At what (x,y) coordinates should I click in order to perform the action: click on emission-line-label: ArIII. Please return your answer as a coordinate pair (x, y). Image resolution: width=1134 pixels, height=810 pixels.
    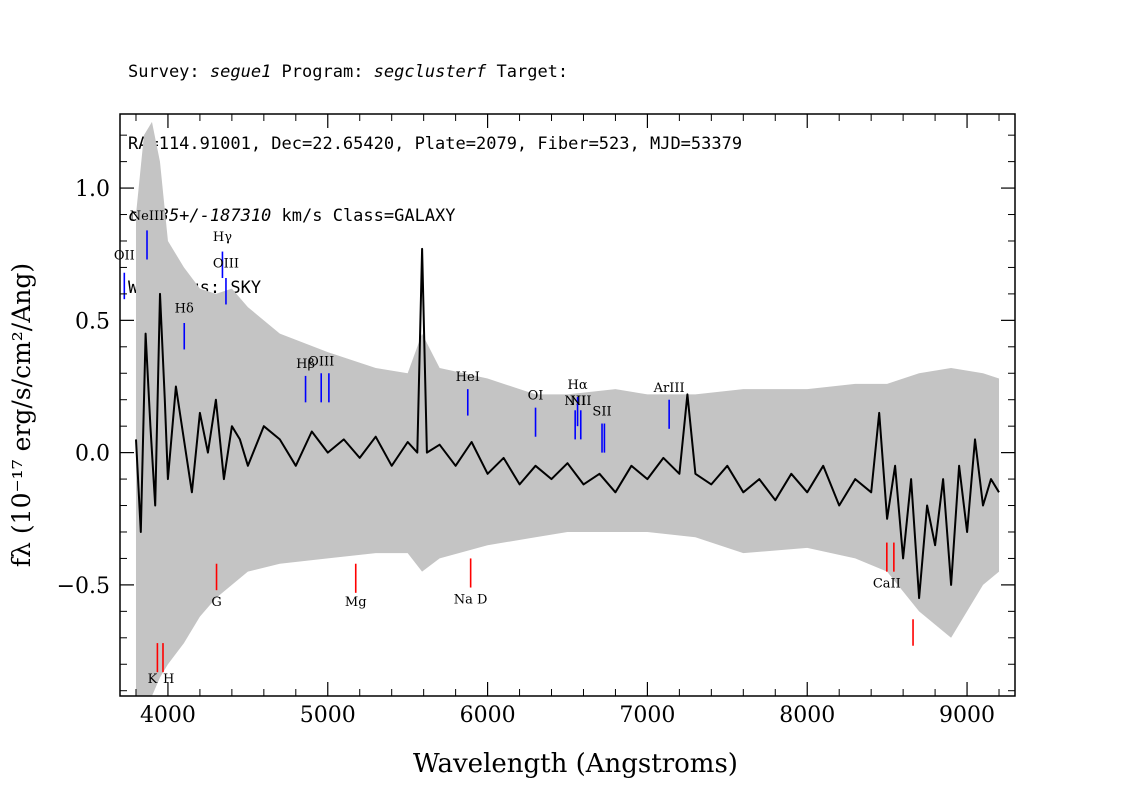
    Looking at the image, I should click on (669, 388).